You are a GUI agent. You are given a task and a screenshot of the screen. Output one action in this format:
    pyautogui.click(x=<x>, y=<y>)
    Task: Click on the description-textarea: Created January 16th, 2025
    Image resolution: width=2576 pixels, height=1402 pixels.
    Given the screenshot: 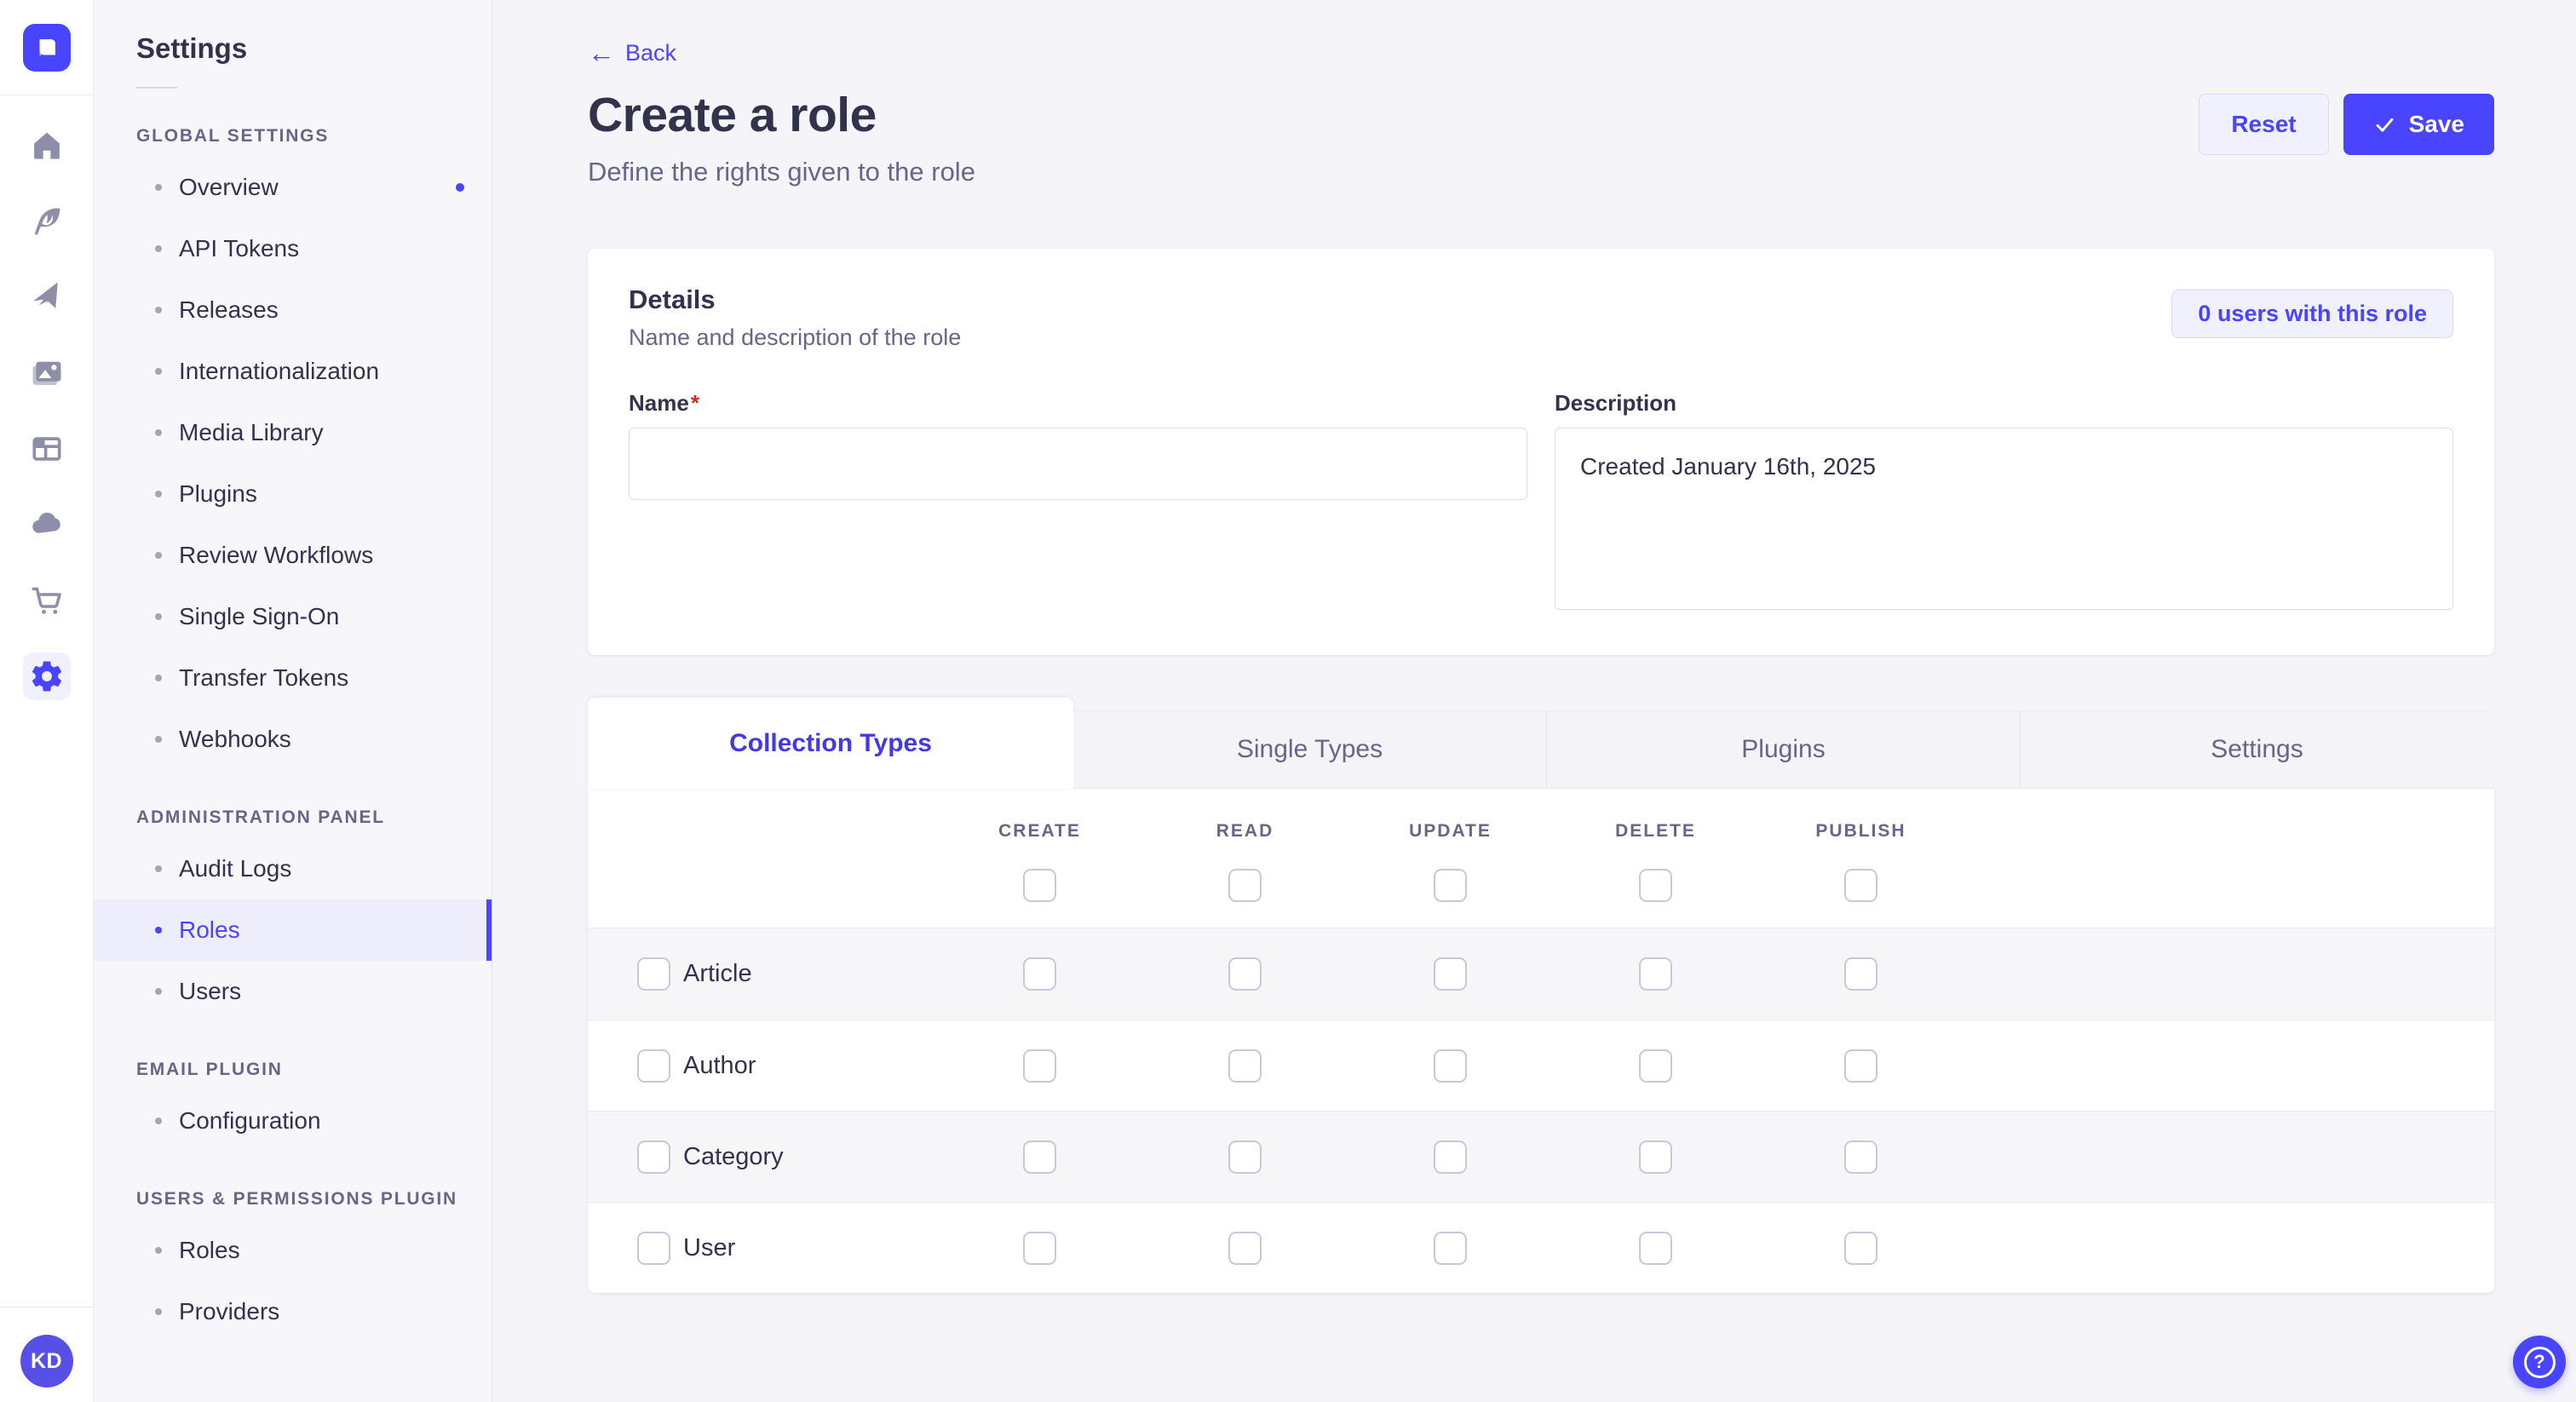 What is the action you would take?
    pyautogui.click(x=2004, y=519)
    